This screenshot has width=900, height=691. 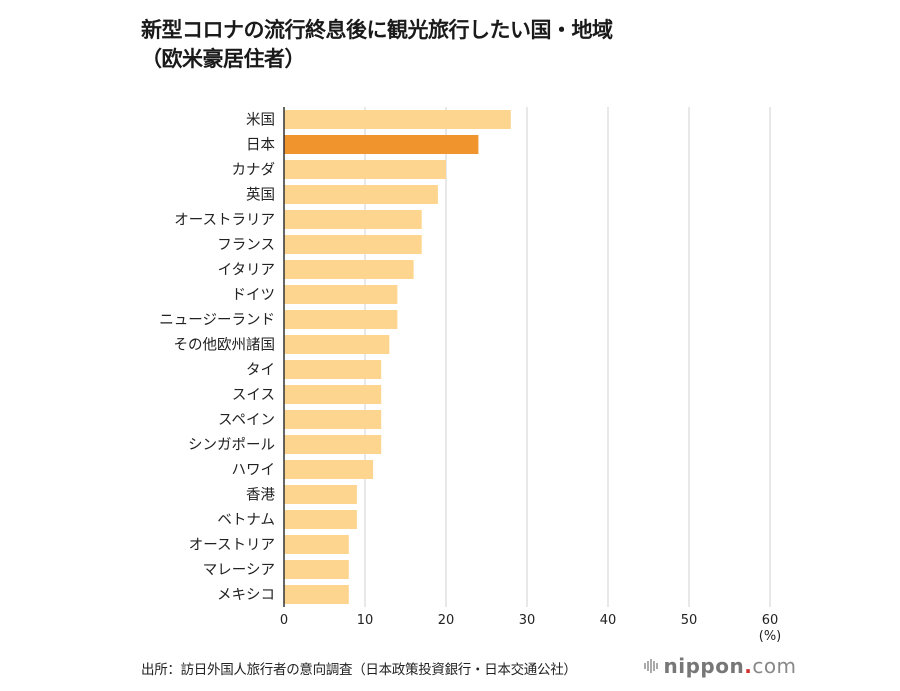 I want to click on category-label: イタリア, so click(x=246, y=270).